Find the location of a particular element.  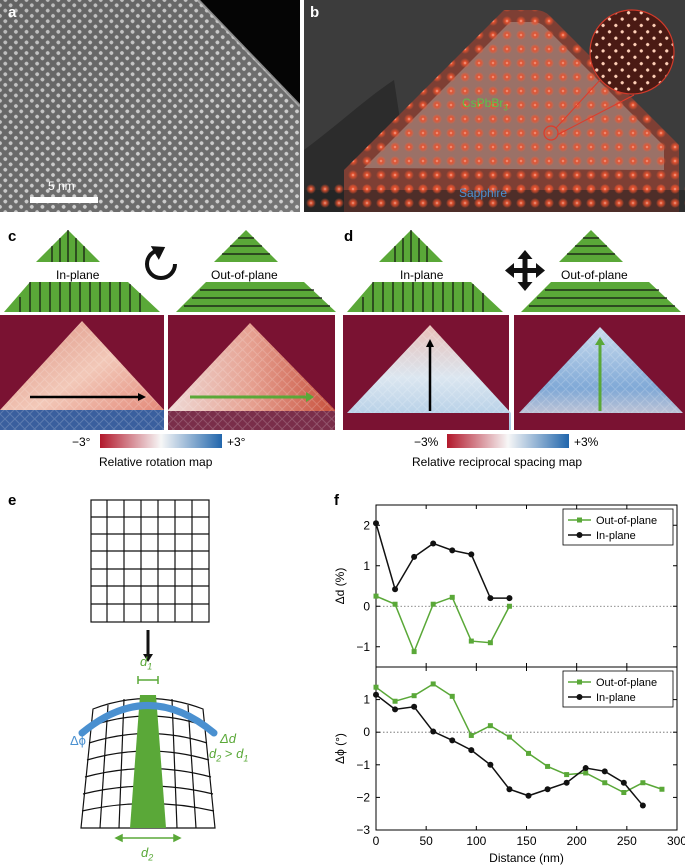

panel-f-label: f is located at coordinates (336, 500).